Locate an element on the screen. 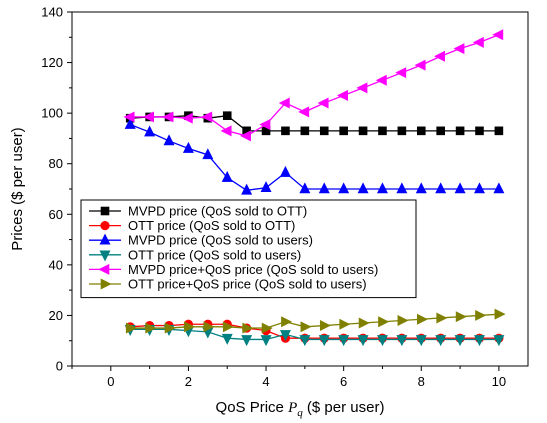 The image size is (547, 423). legend-label: OTT price+QoS price (QoS sold to users) is located at coordinates (247, 284).